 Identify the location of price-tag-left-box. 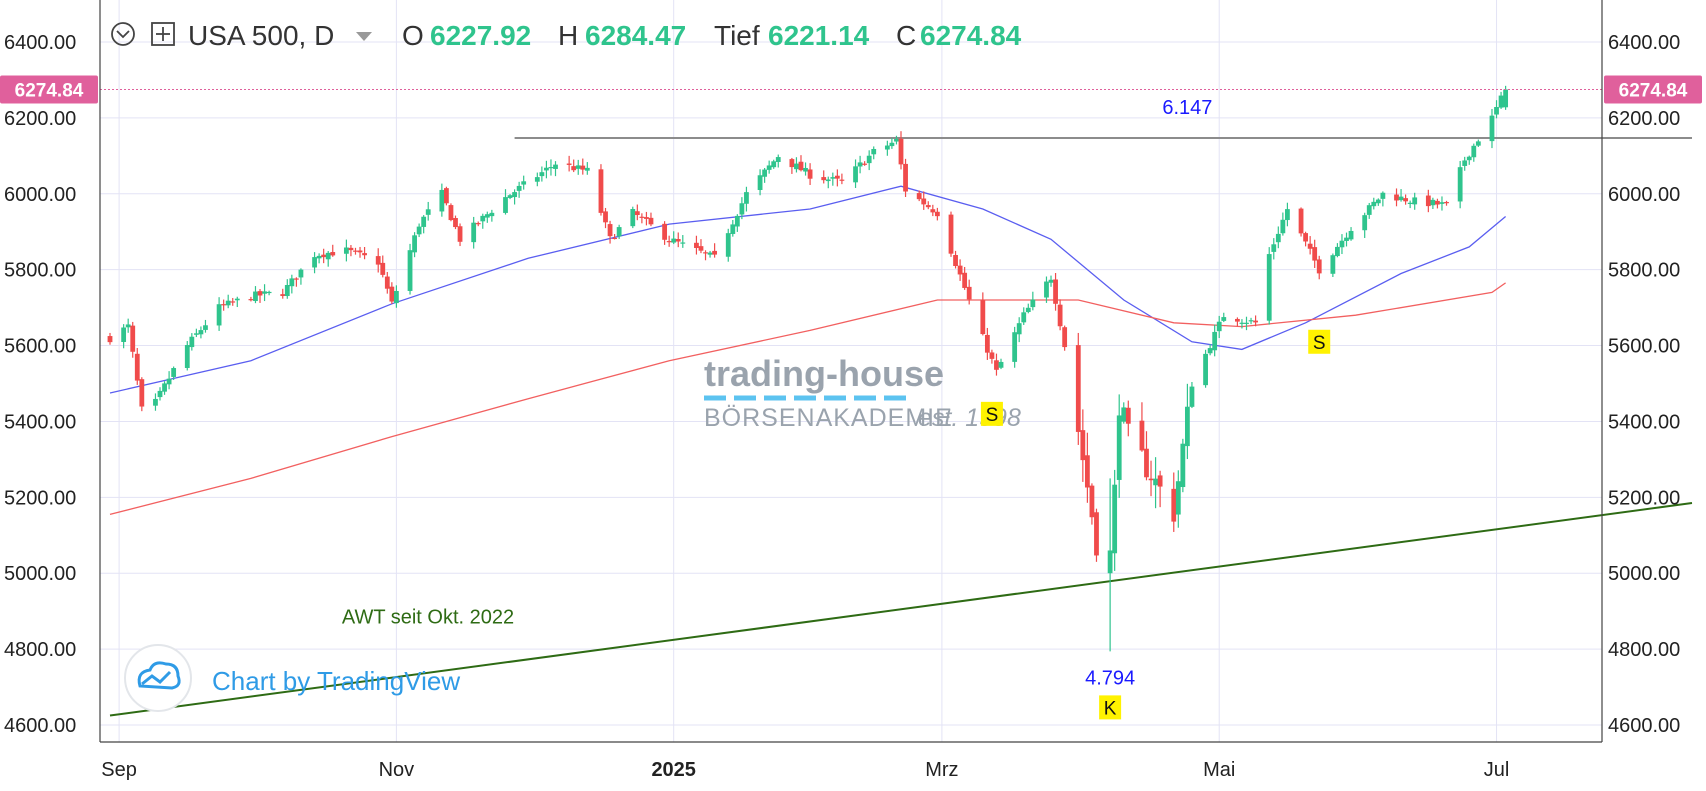
(49, 89).